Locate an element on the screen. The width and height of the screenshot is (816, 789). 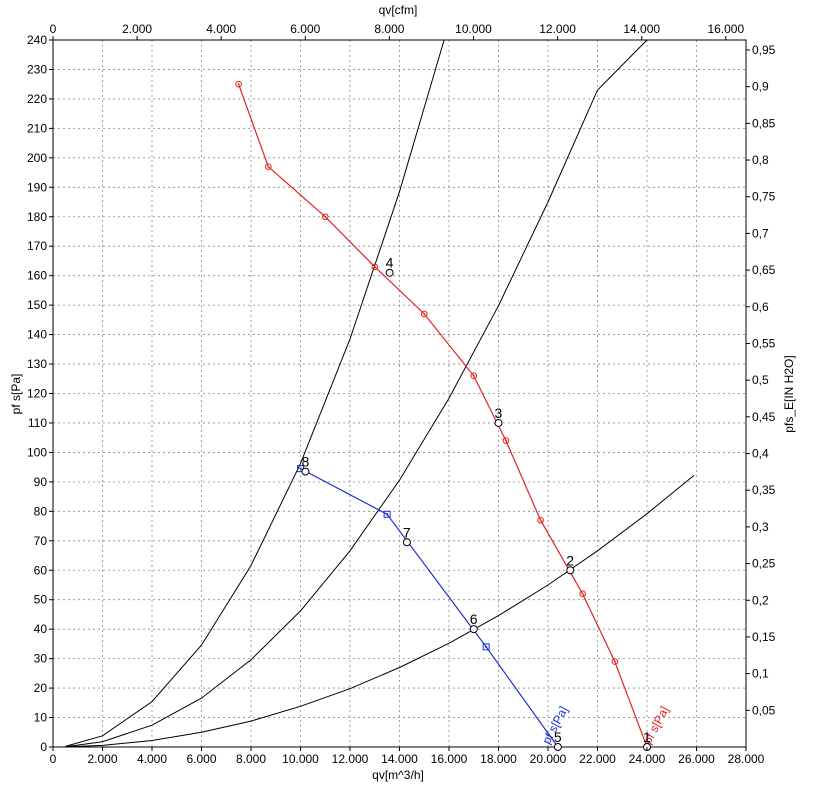
right-tick-label: 0,2 is located at coordinates (760, 600).